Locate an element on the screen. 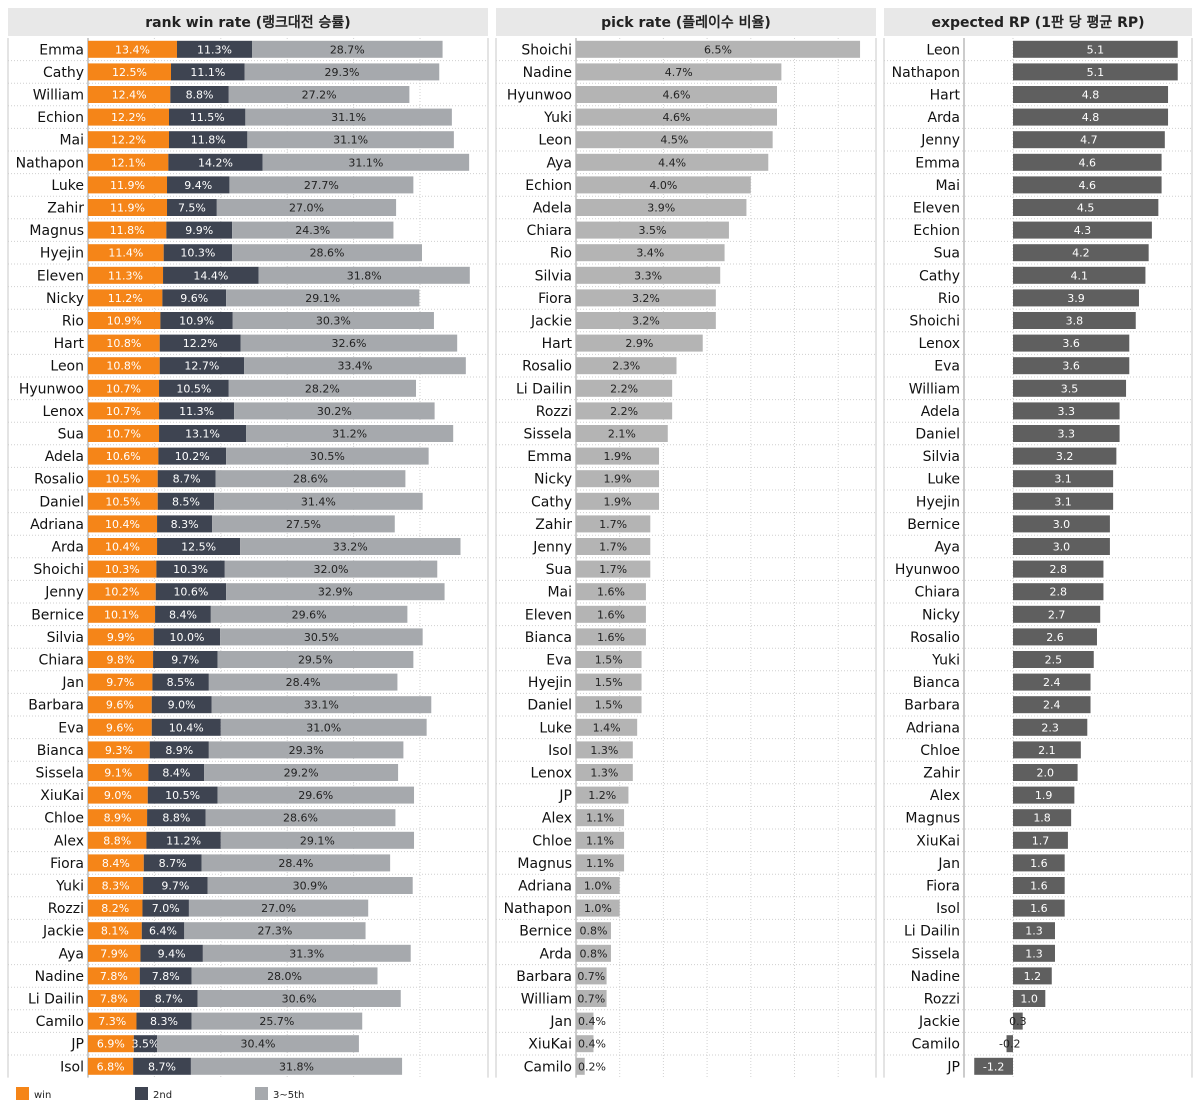 The image size is (1200, 1120). category-label: Alex is located at coordinates (69, 841).